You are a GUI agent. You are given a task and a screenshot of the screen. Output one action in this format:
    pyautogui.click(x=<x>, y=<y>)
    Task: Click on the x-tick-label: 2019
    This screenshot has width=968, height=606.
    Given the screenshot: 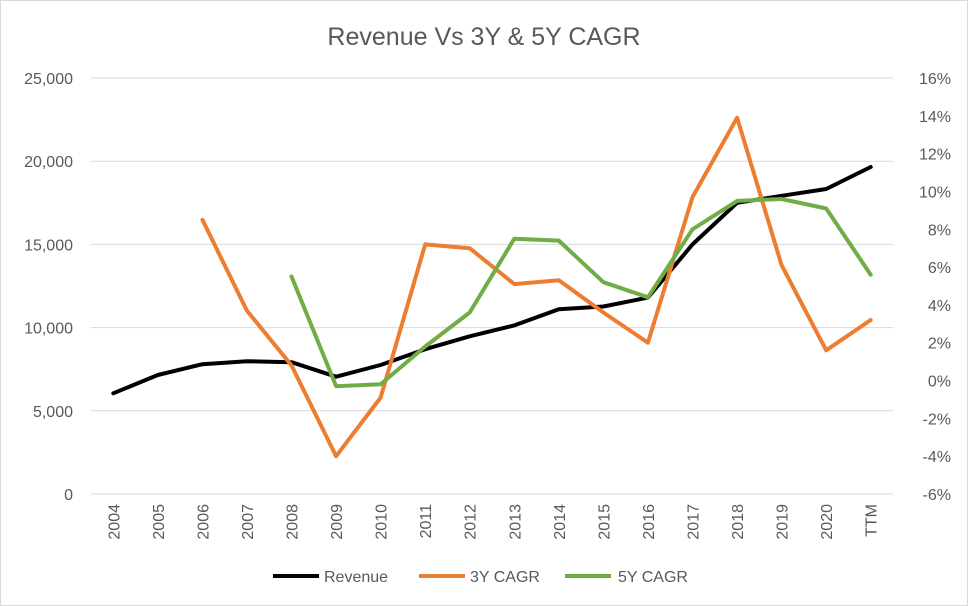 What is the action you would take?
    pyautogui.click(x=783, y=522)
    